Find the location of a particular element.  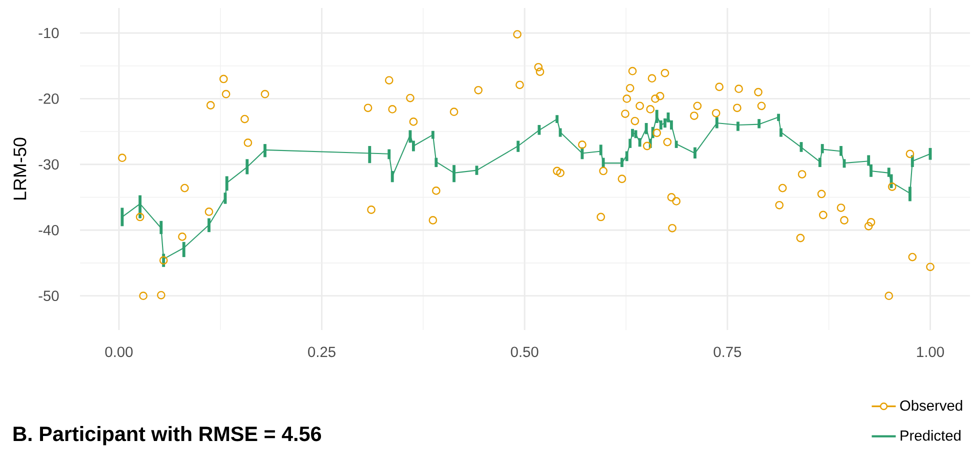

x-tick-label: 1.00 is located at coordinates (930, 352).